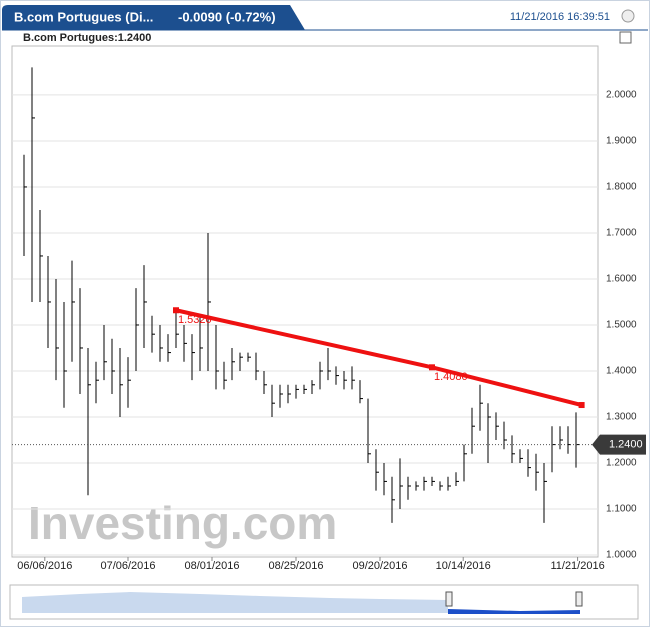  I want to click on navigator-area, so click(235, 602).